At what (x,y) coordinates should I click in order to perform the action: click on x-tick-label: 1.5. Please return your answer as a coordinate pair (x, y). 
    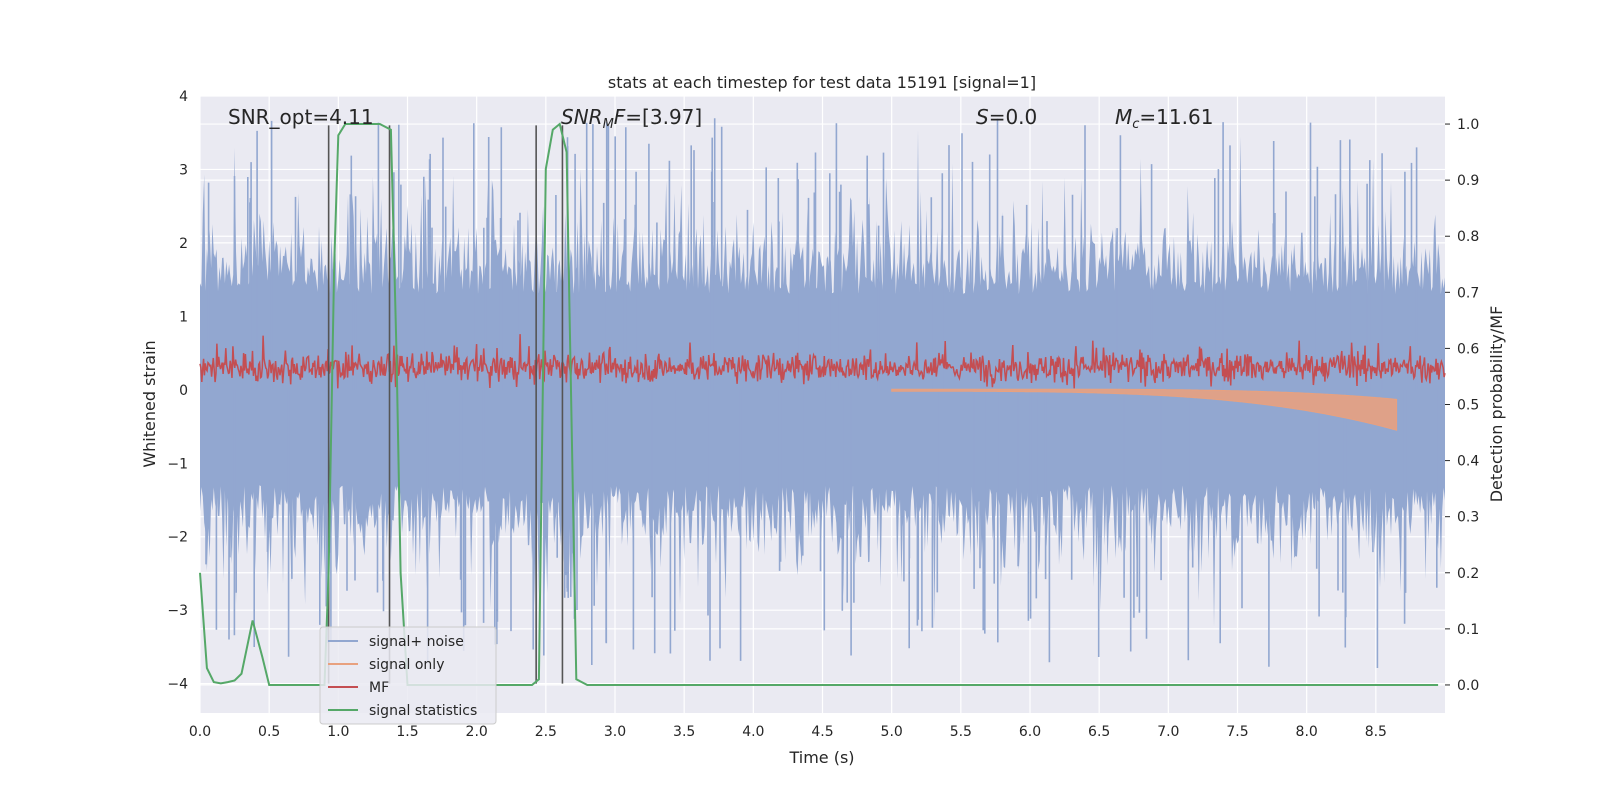
    Looking at the image, I should click on (407, 732).